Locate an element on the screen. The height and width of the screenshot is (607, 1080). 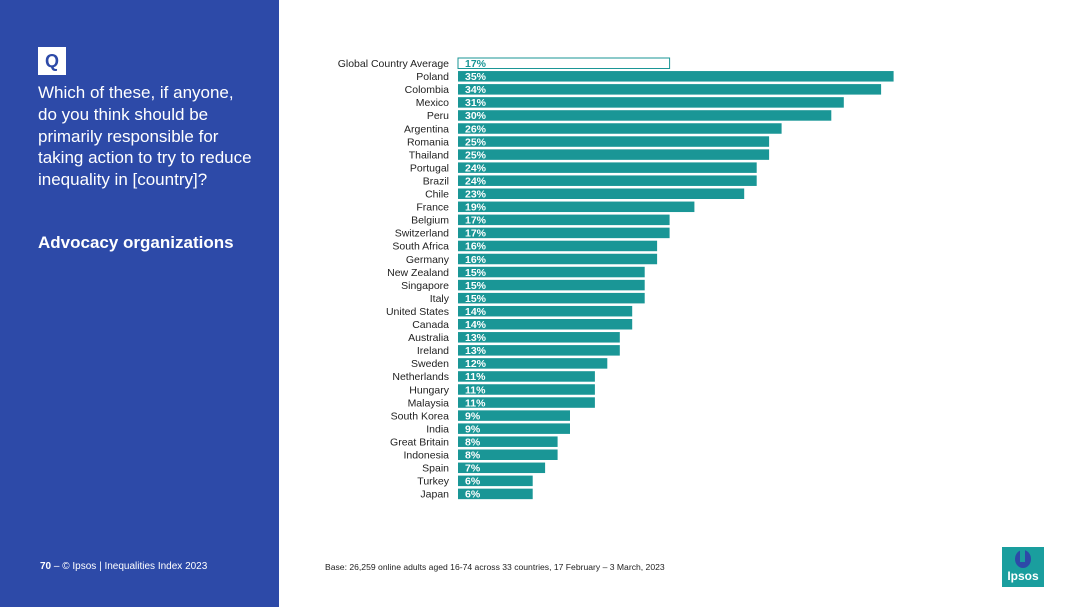
category-label: Indonesia is located at coordinates (426, 456).